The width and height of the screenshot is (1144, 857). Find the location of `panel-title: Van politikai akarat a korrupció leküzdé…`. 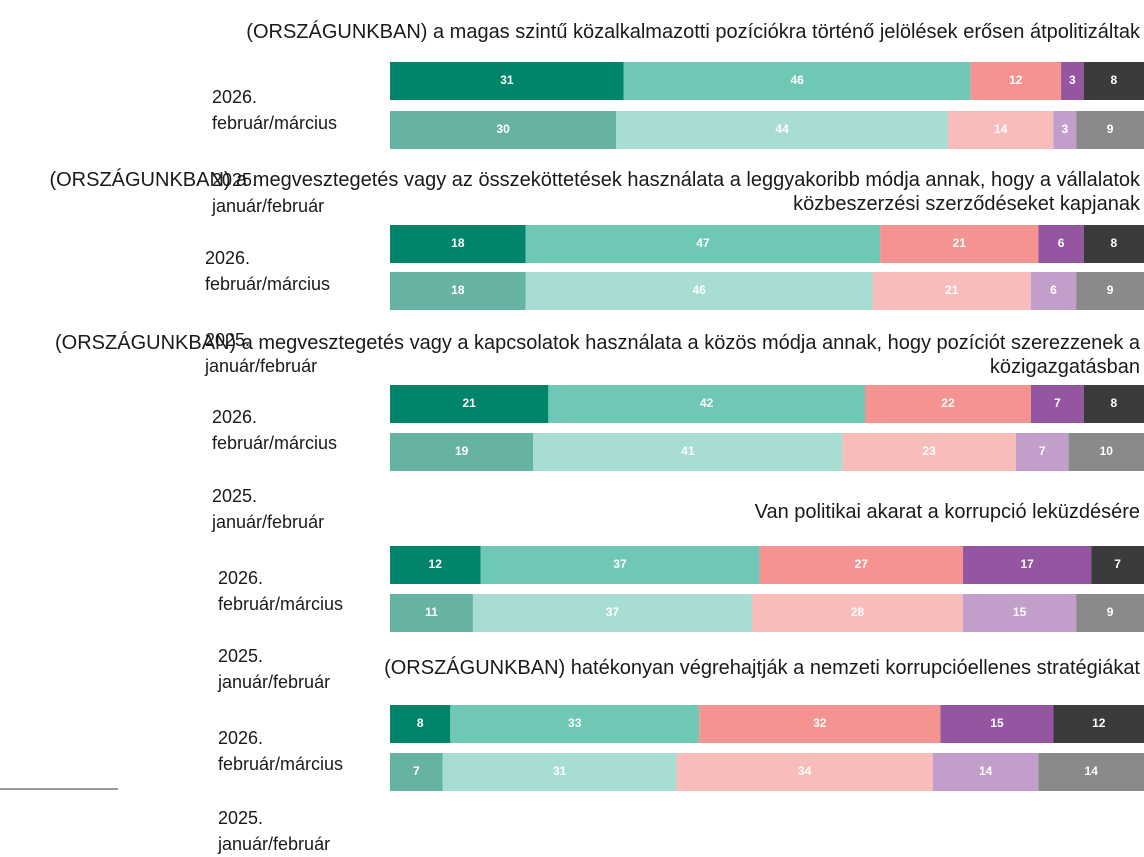

panel-title: Van politikai akarat a korrupció leküzdé… is located at coordinates (947, 512).